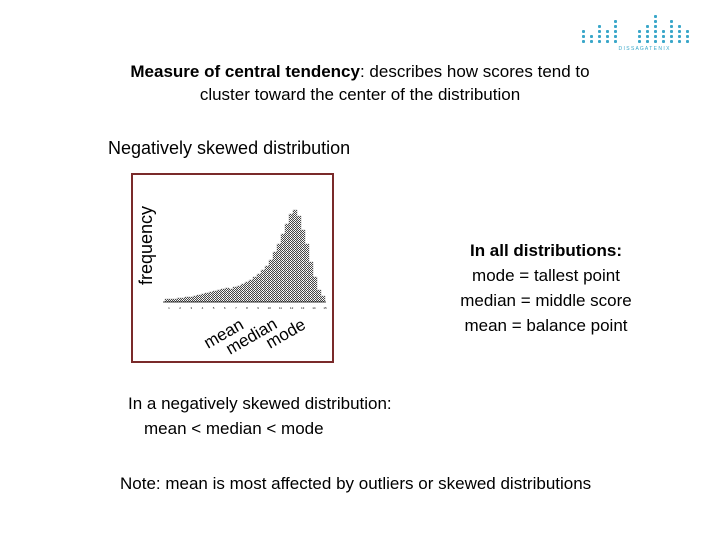 This screenshot has height=540, width=720. Describe the element at coordinates (225, 308) in the screenshot. I see `tick-label: 6` at that location.